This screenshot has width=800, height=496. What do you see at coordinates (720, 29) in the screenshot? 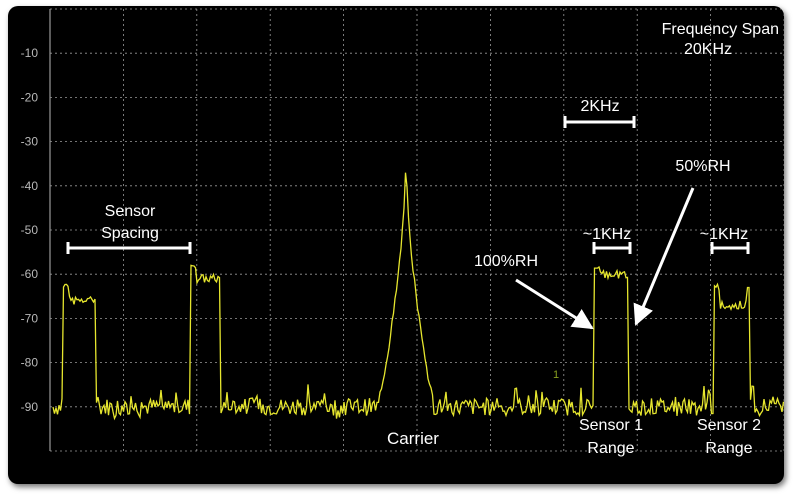
I see `frequency-span-label: Frequency Span` at bounding box center [720, 29].